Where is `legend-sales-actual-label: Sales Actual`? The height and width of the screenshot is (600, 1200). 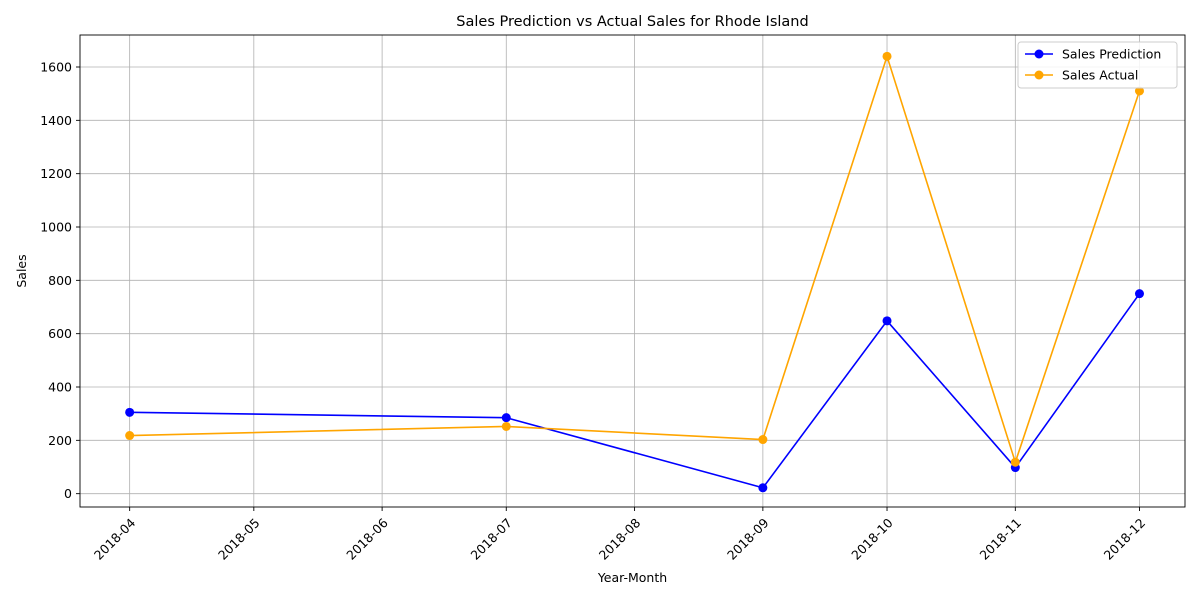 legend-sales-actual-label: Sales Actual is located at coordinates (1100, 75).